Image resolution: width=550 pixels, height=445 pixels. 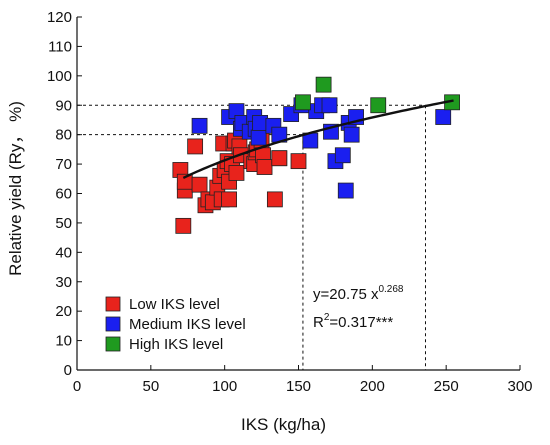 I want to click on fit-curve, so click(x=318, y=139).